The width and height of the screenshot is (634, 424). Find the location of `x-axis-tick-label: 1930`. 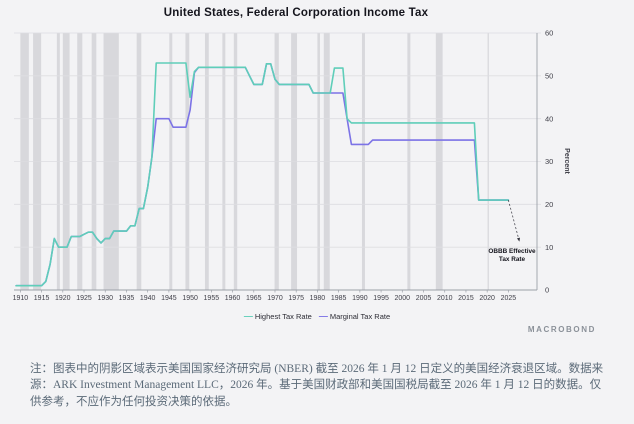

x-axis-tick-label: 1930 is located at coordinates (105, 298).